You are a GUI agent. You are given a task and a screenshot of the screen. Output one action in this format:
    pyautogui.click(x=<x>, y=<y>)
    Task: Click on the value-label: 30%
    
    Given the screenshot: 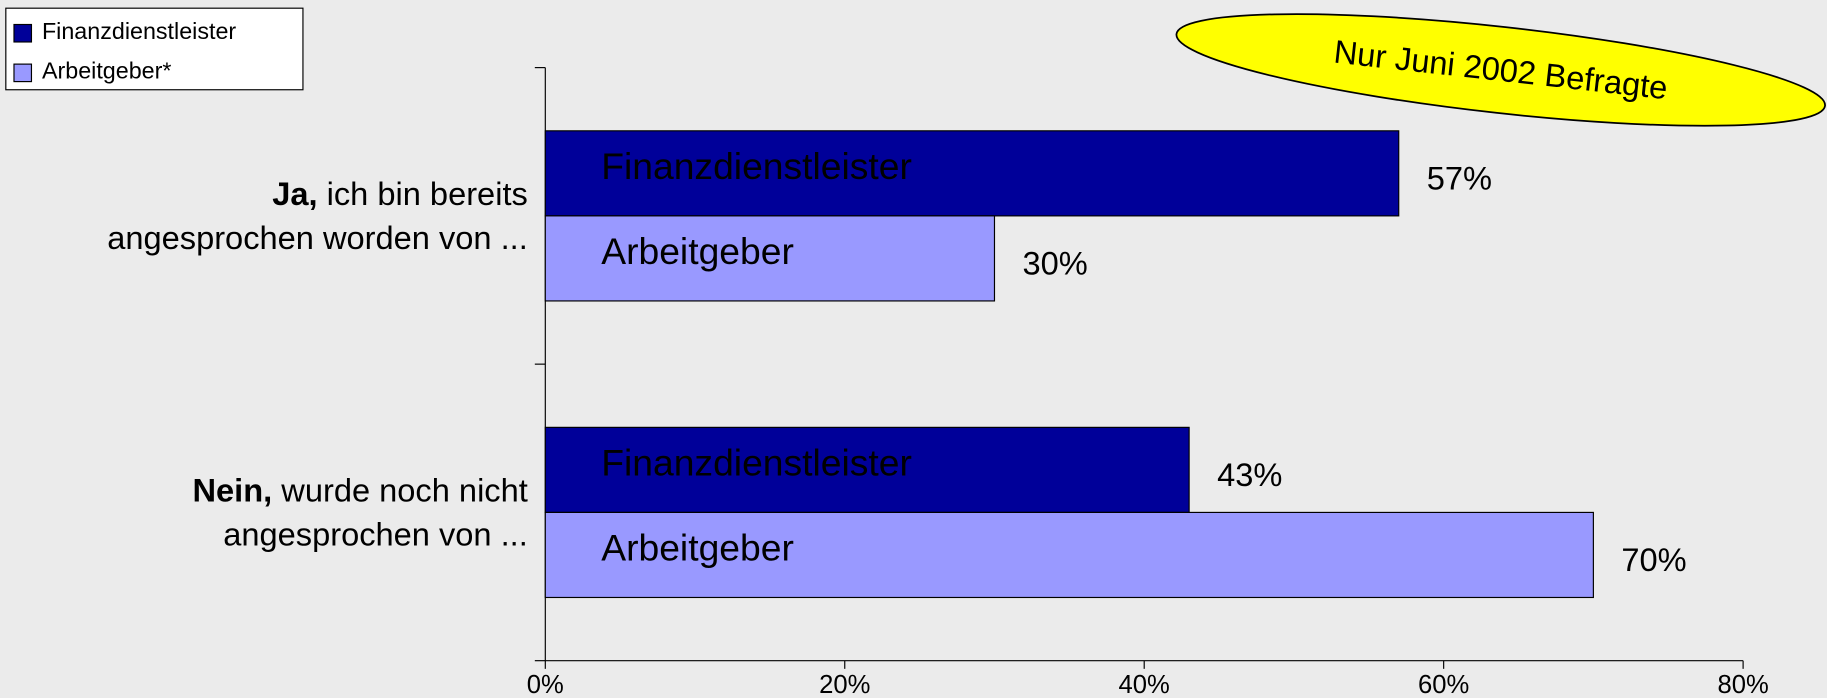 What is the action you would take?
    pyautogui.click(x=1054, y=263)
    